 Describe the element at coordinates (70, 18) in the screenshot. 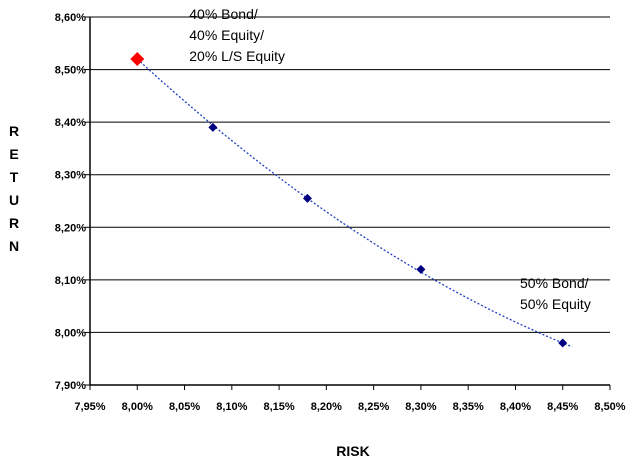

I see `y-tick-label: 8,60%` at that location.